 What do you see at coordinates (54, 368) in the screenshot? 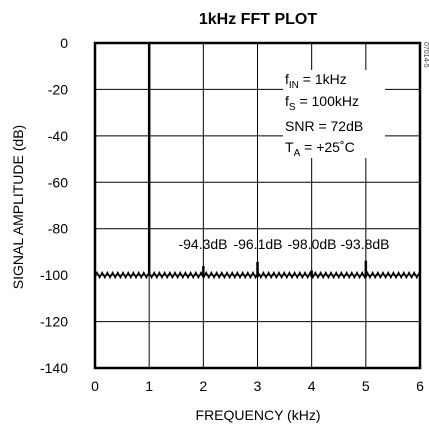
I see `y-tick-label: -140` at bounding box center [54, 368].